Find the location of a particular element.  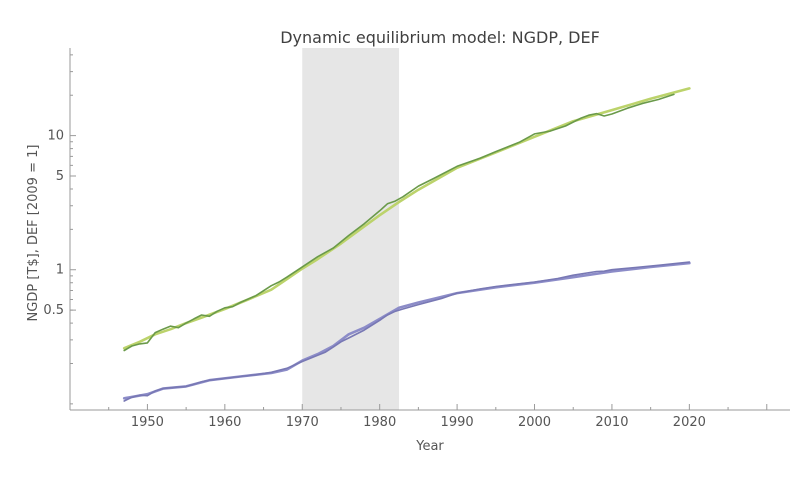

x-tick-label: 2020 is located at coordinates (689, 422).